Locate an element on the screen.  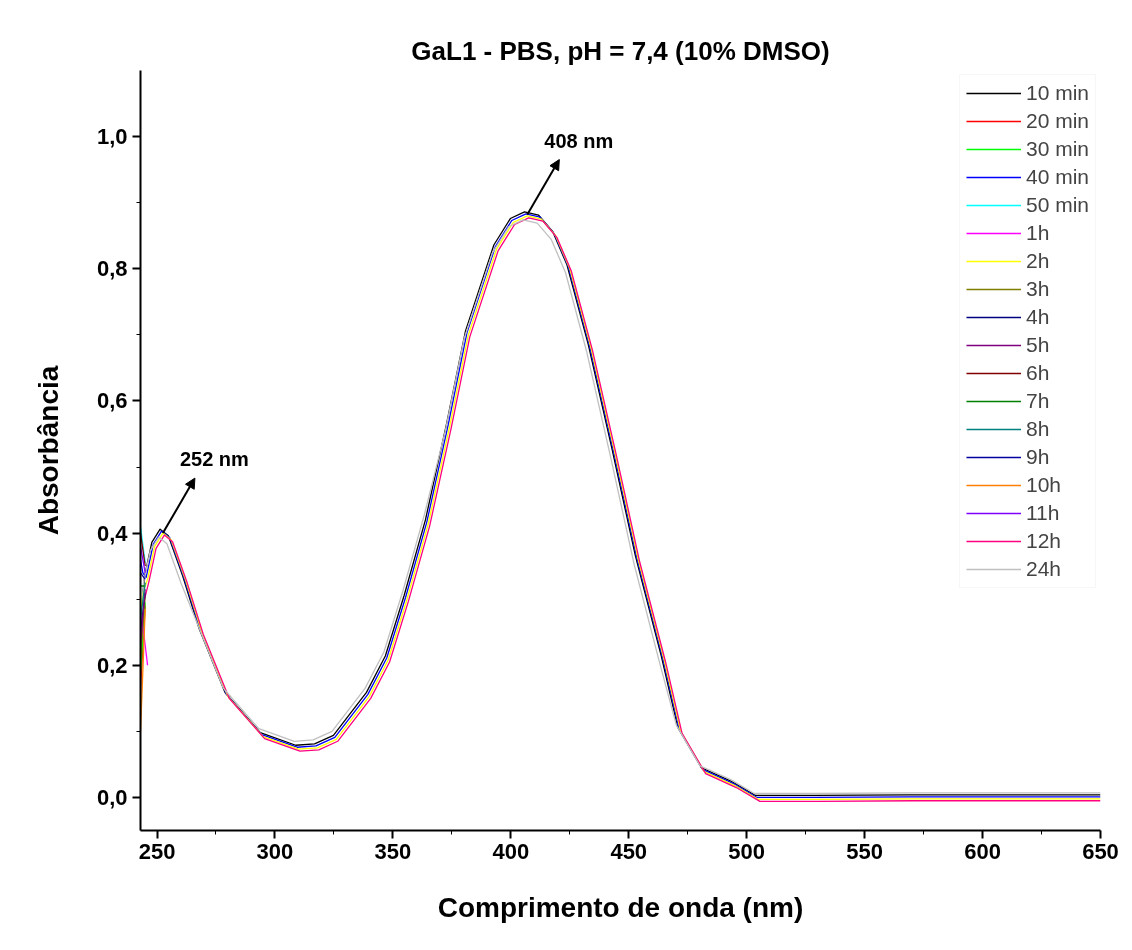
annotation: 408 nm is located at coordinates (579, 140).